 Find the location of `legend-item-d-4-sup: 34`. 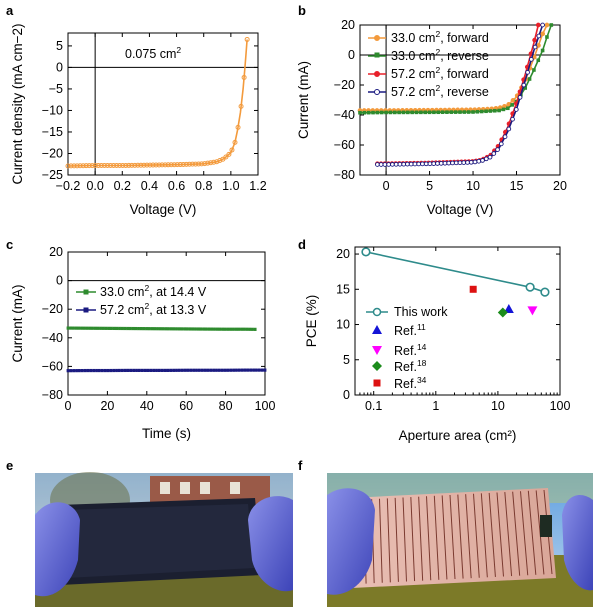

legend-item-d-4-sup: 34 is located at coordinates (422, 380).